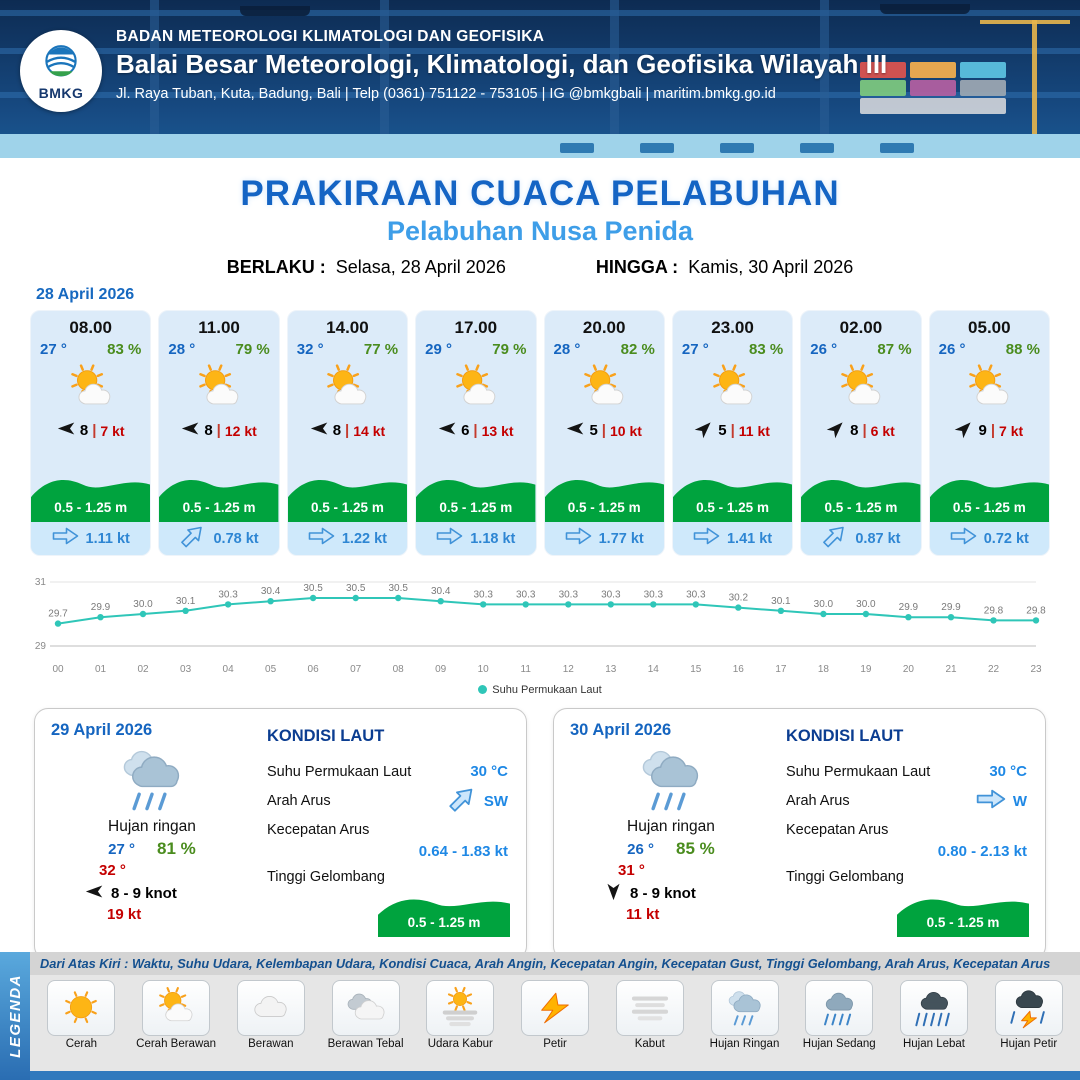 Image resolution: width=1080 pixels, height=1080 pixels. What do you see at coordinates (107, 538) in the screenshot?
I see `current-speed: 1.11 kt` at bounding box center [107, 538].